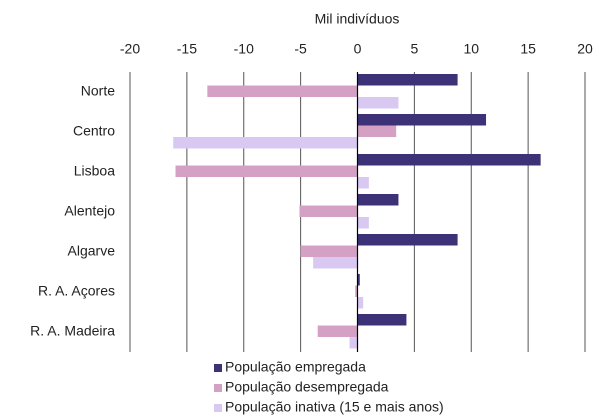 The width and height of the screenshot is (595, 418). I want to click on category-label: R. A. Madeira, so click(72, 331).